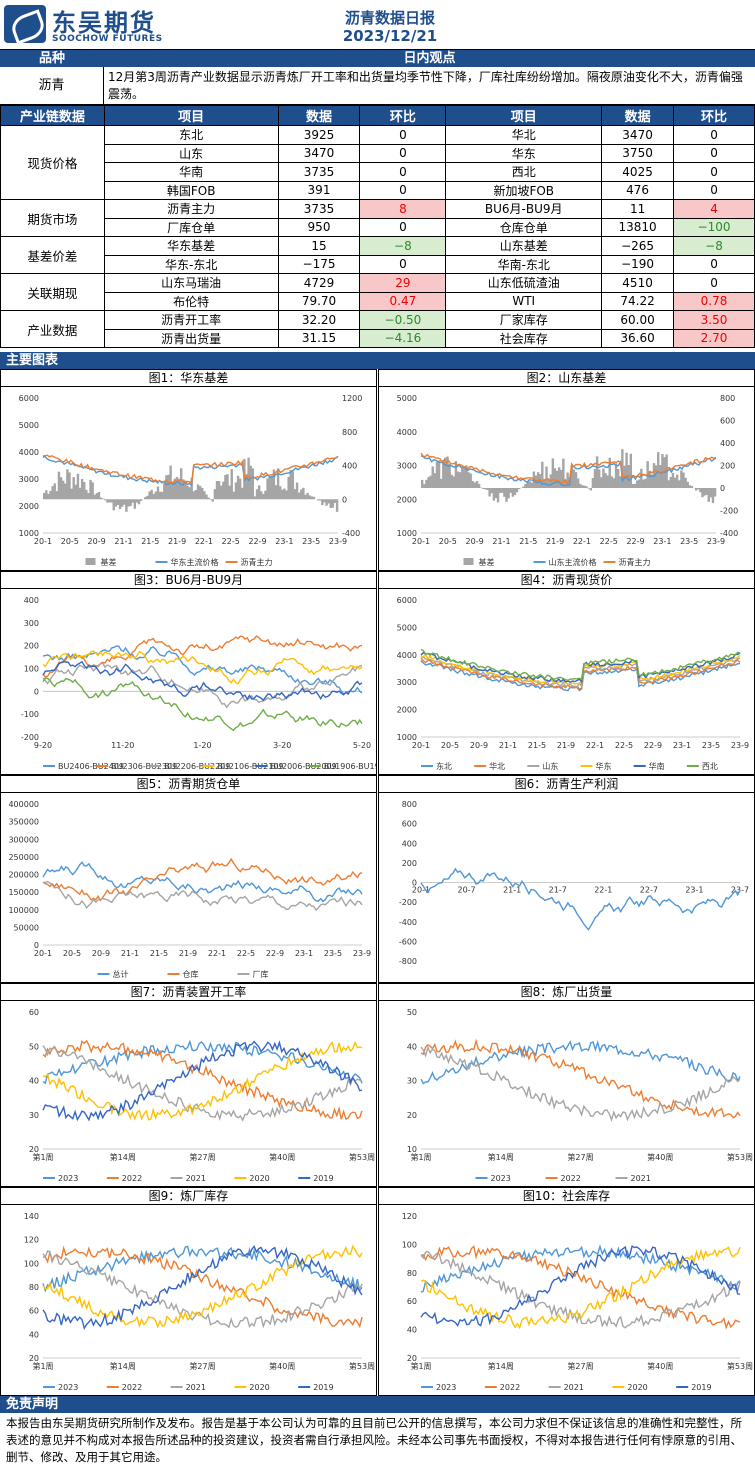 The width and height of the screenshot is (755, 1479). I want to click on item-cell: 华北, so click(524, 135).